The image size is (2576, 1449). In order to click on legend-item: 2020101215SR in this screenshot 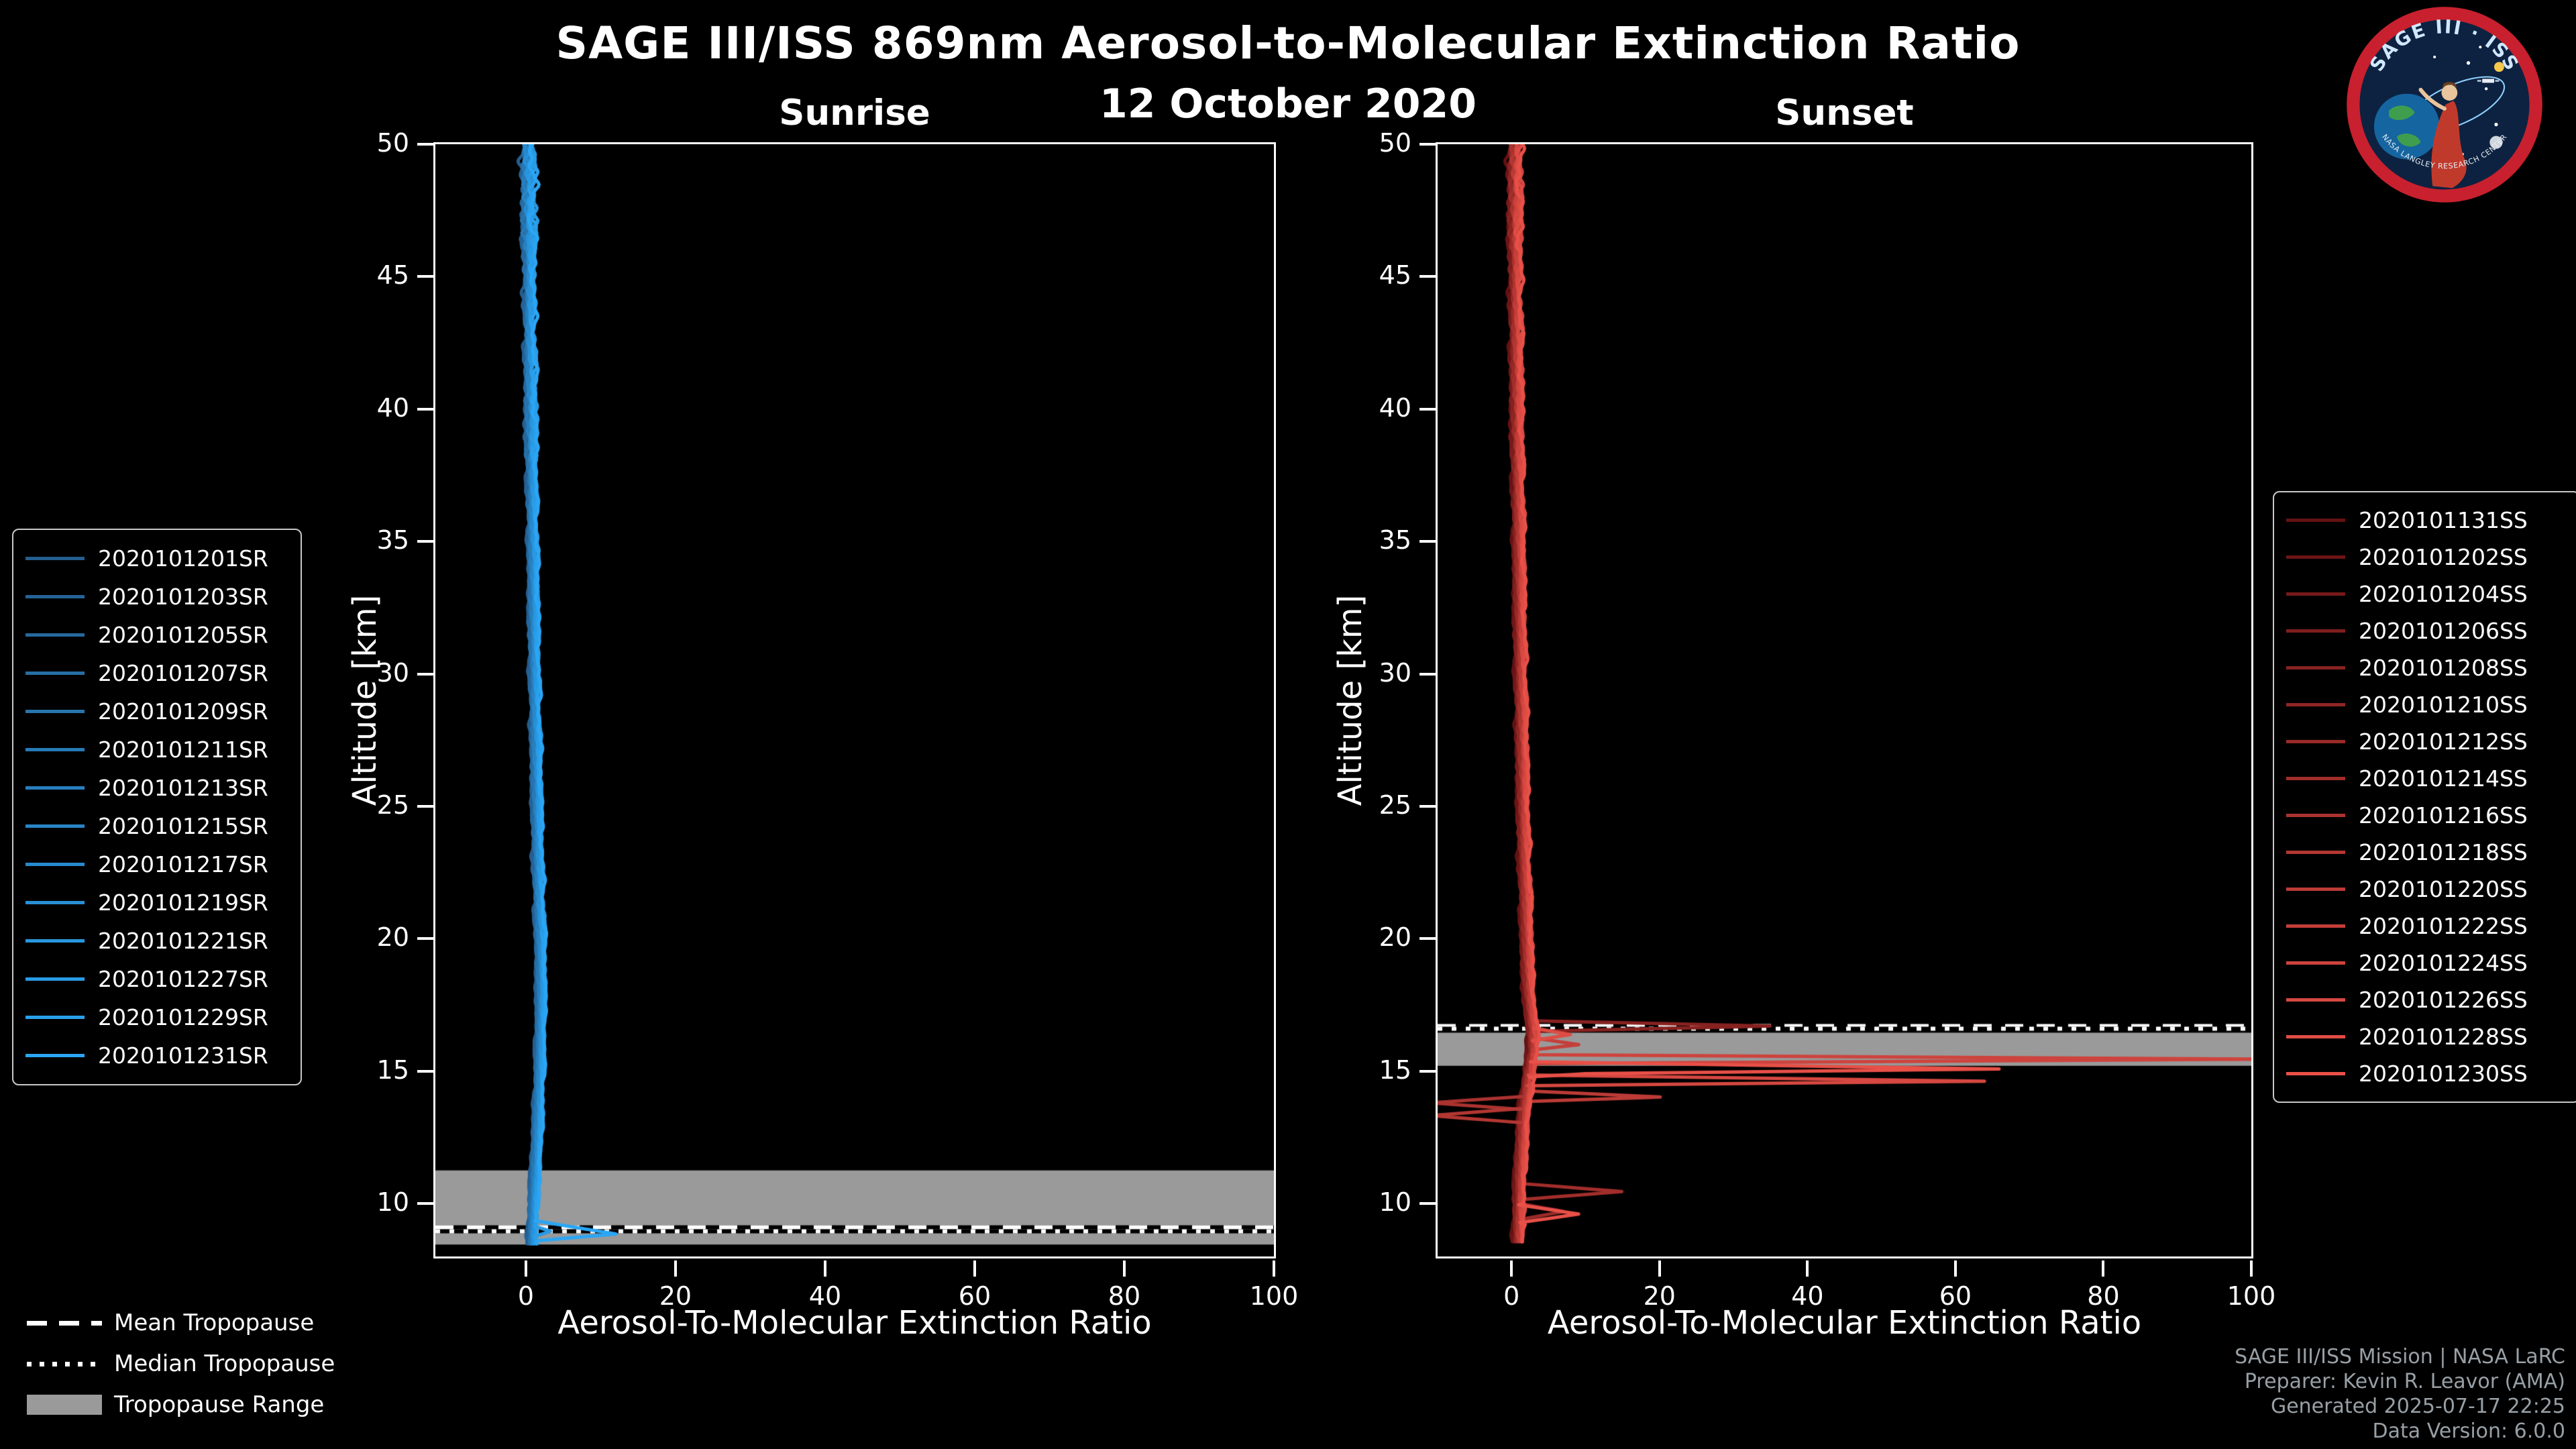, I will do `click(156, 826)`.